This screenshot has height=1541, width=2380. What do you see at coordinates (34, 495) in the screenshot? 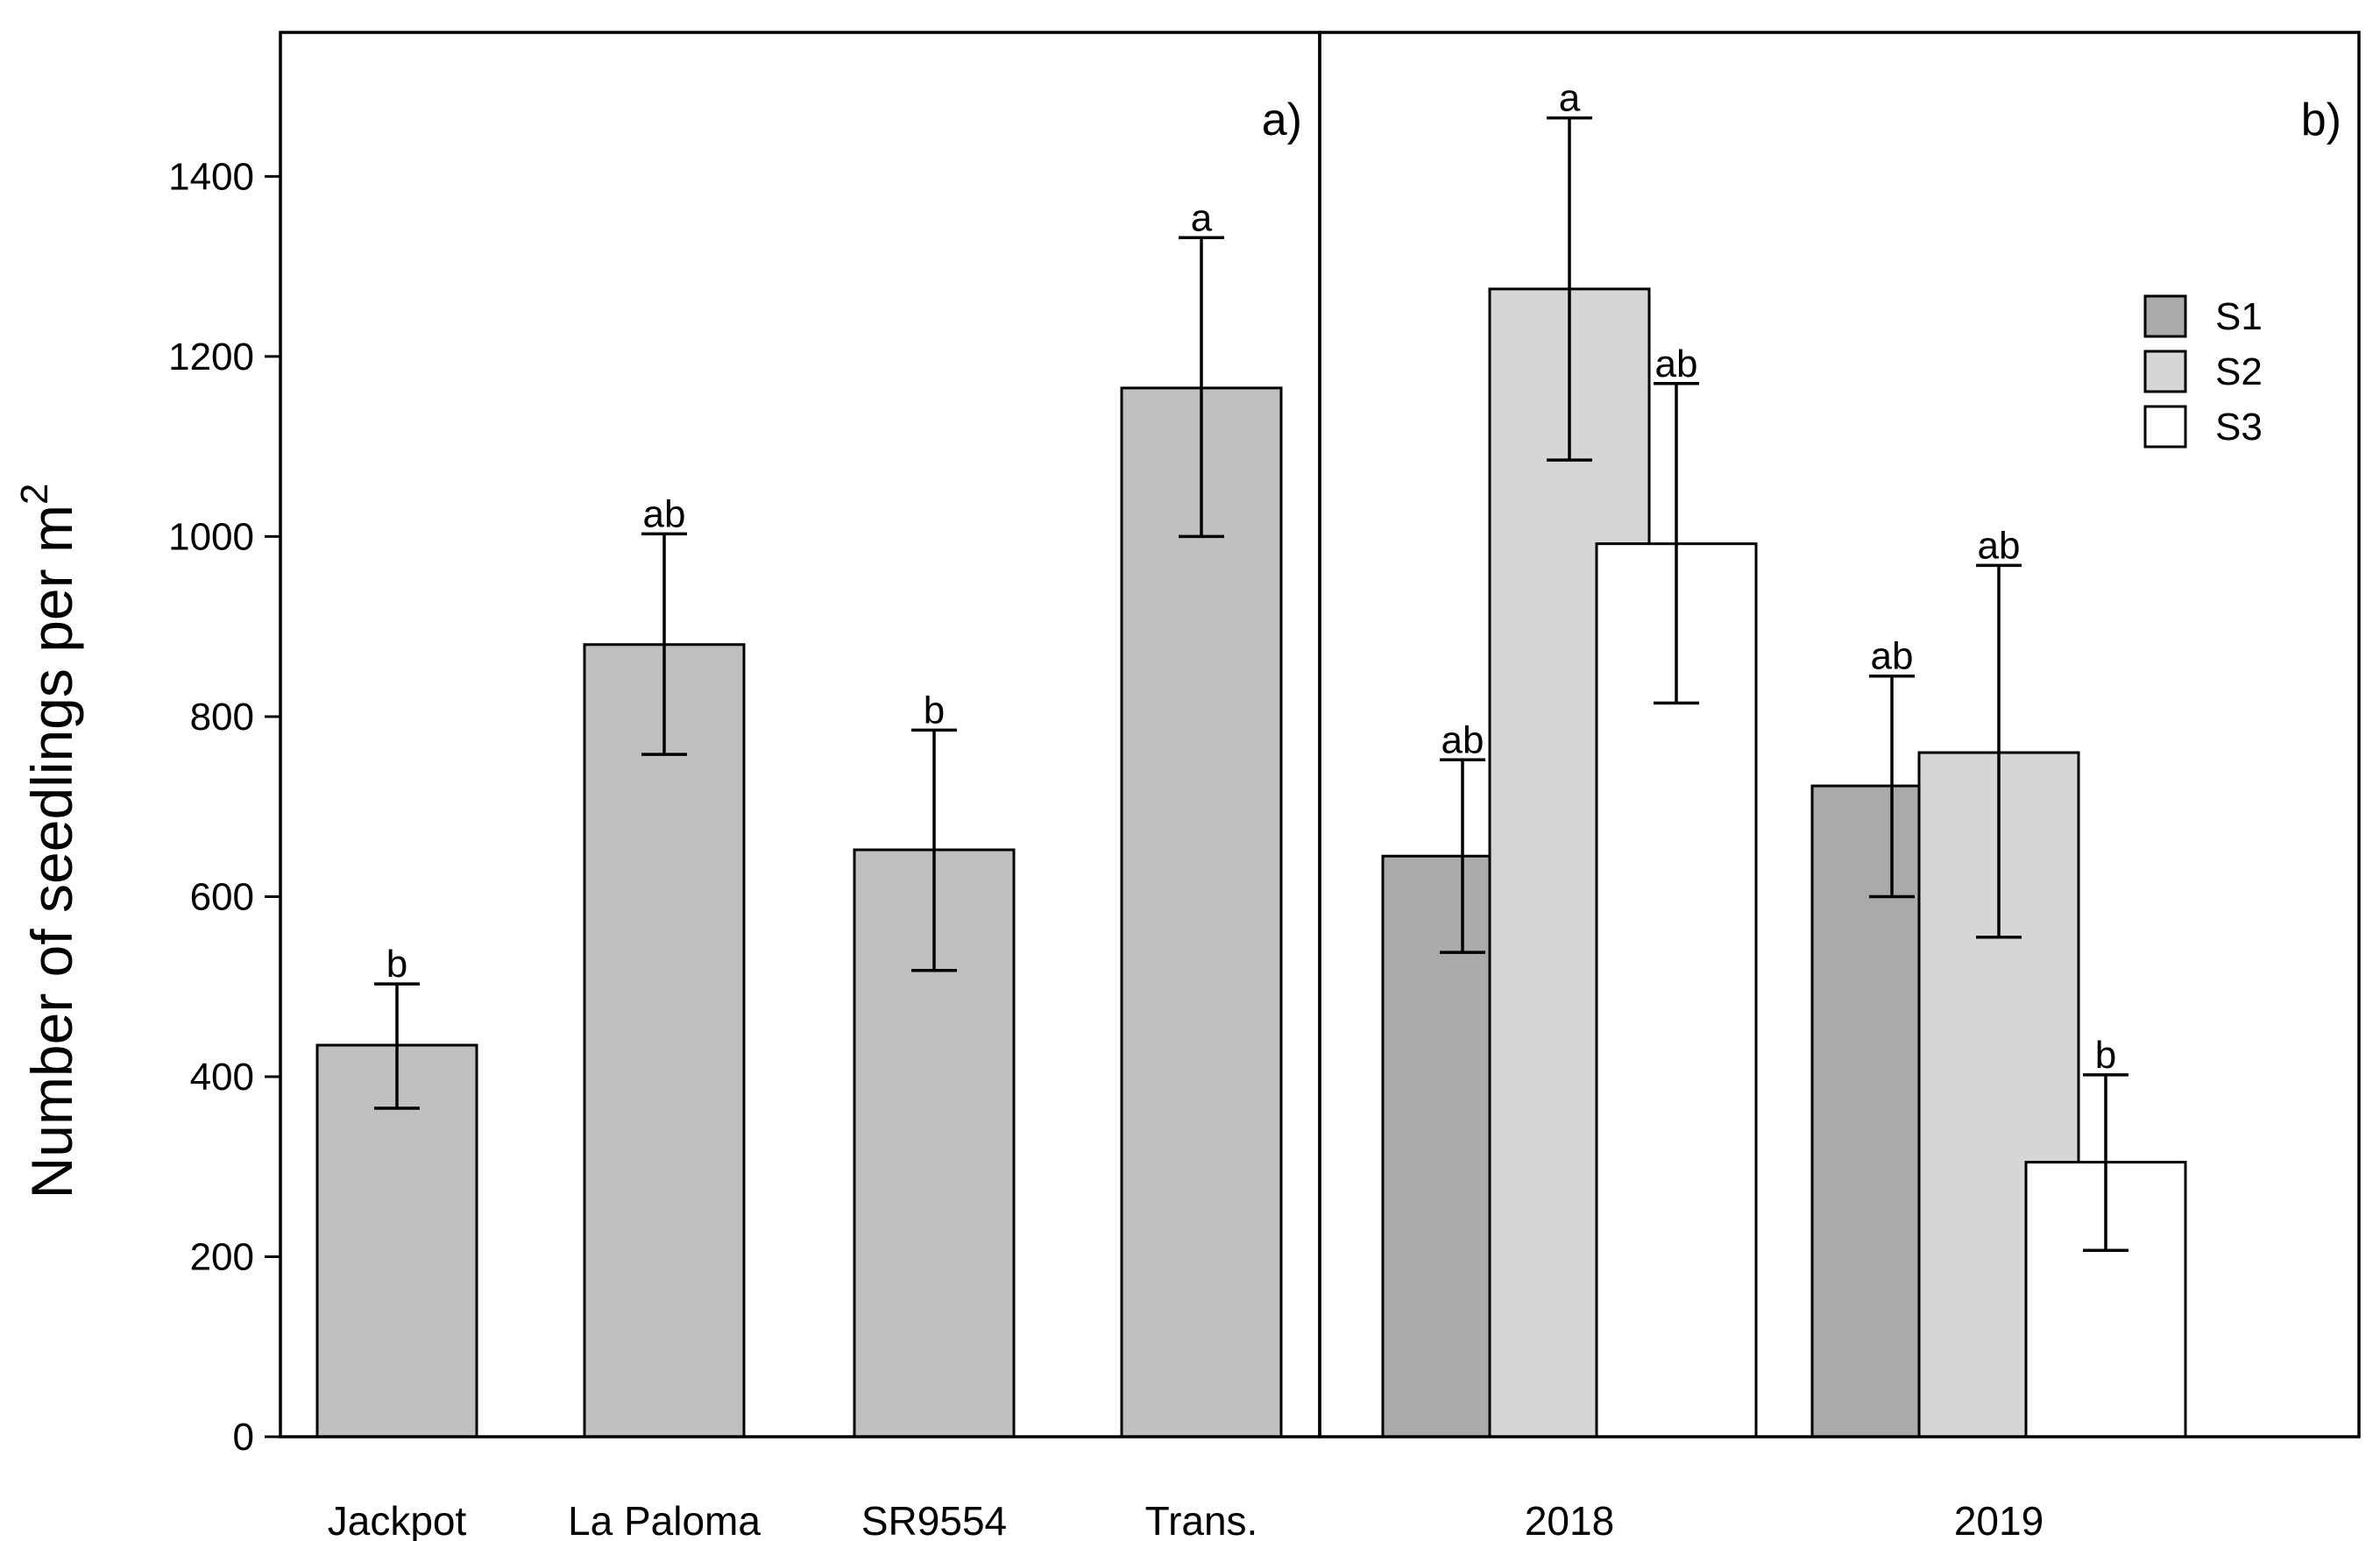
I see `y-axis-title-superscript: 2` at bounding box center [34, 495].